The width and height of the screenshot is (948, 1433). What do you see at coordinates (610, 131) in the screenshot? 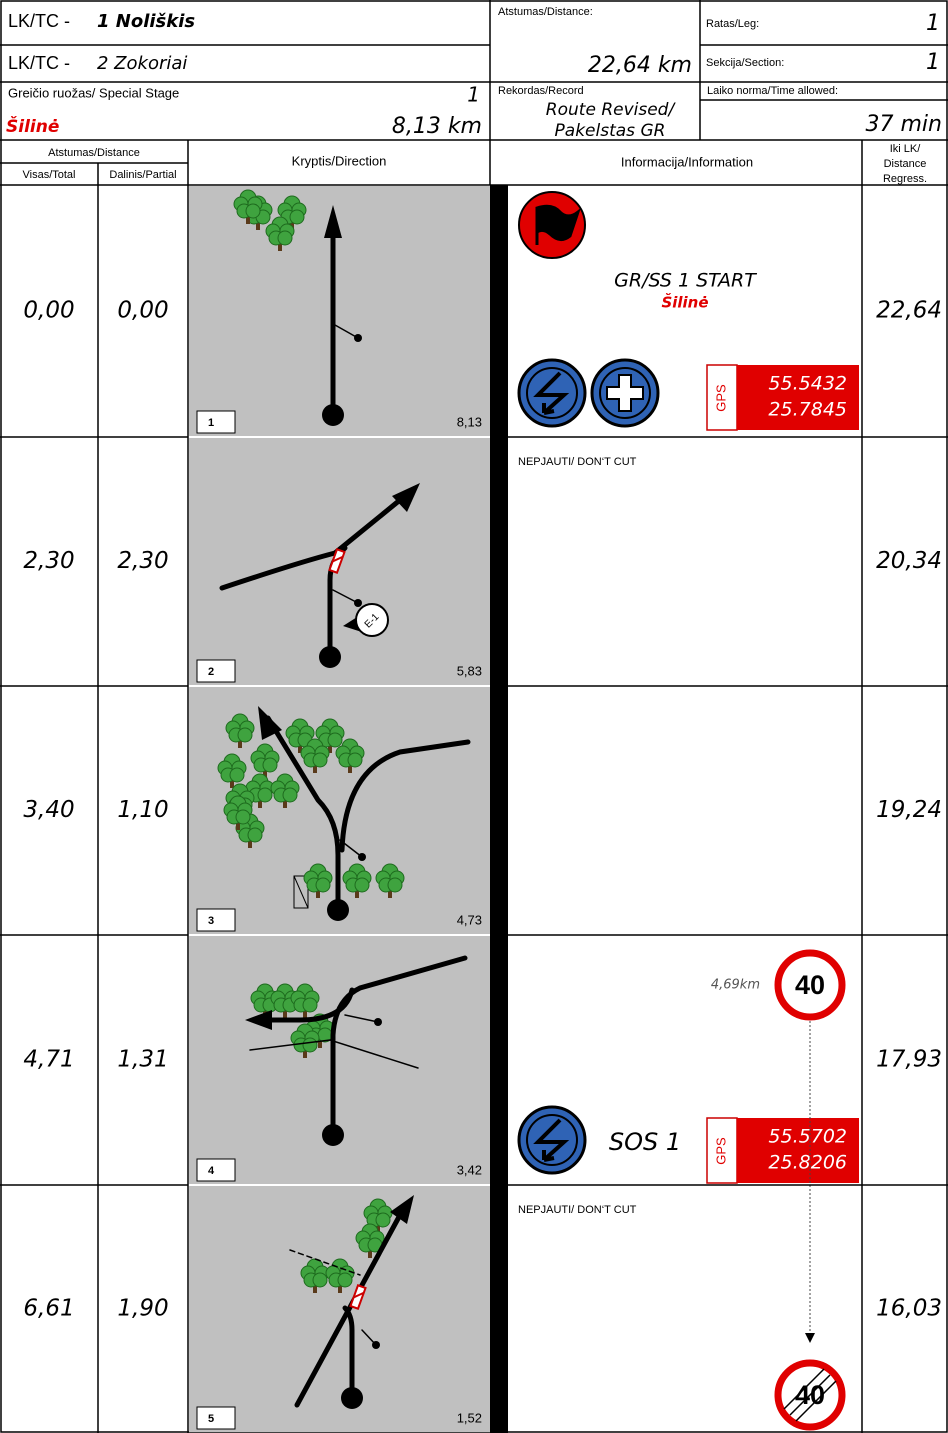
I see `record: Pakelstas GR` at bounding box center [610, 131].